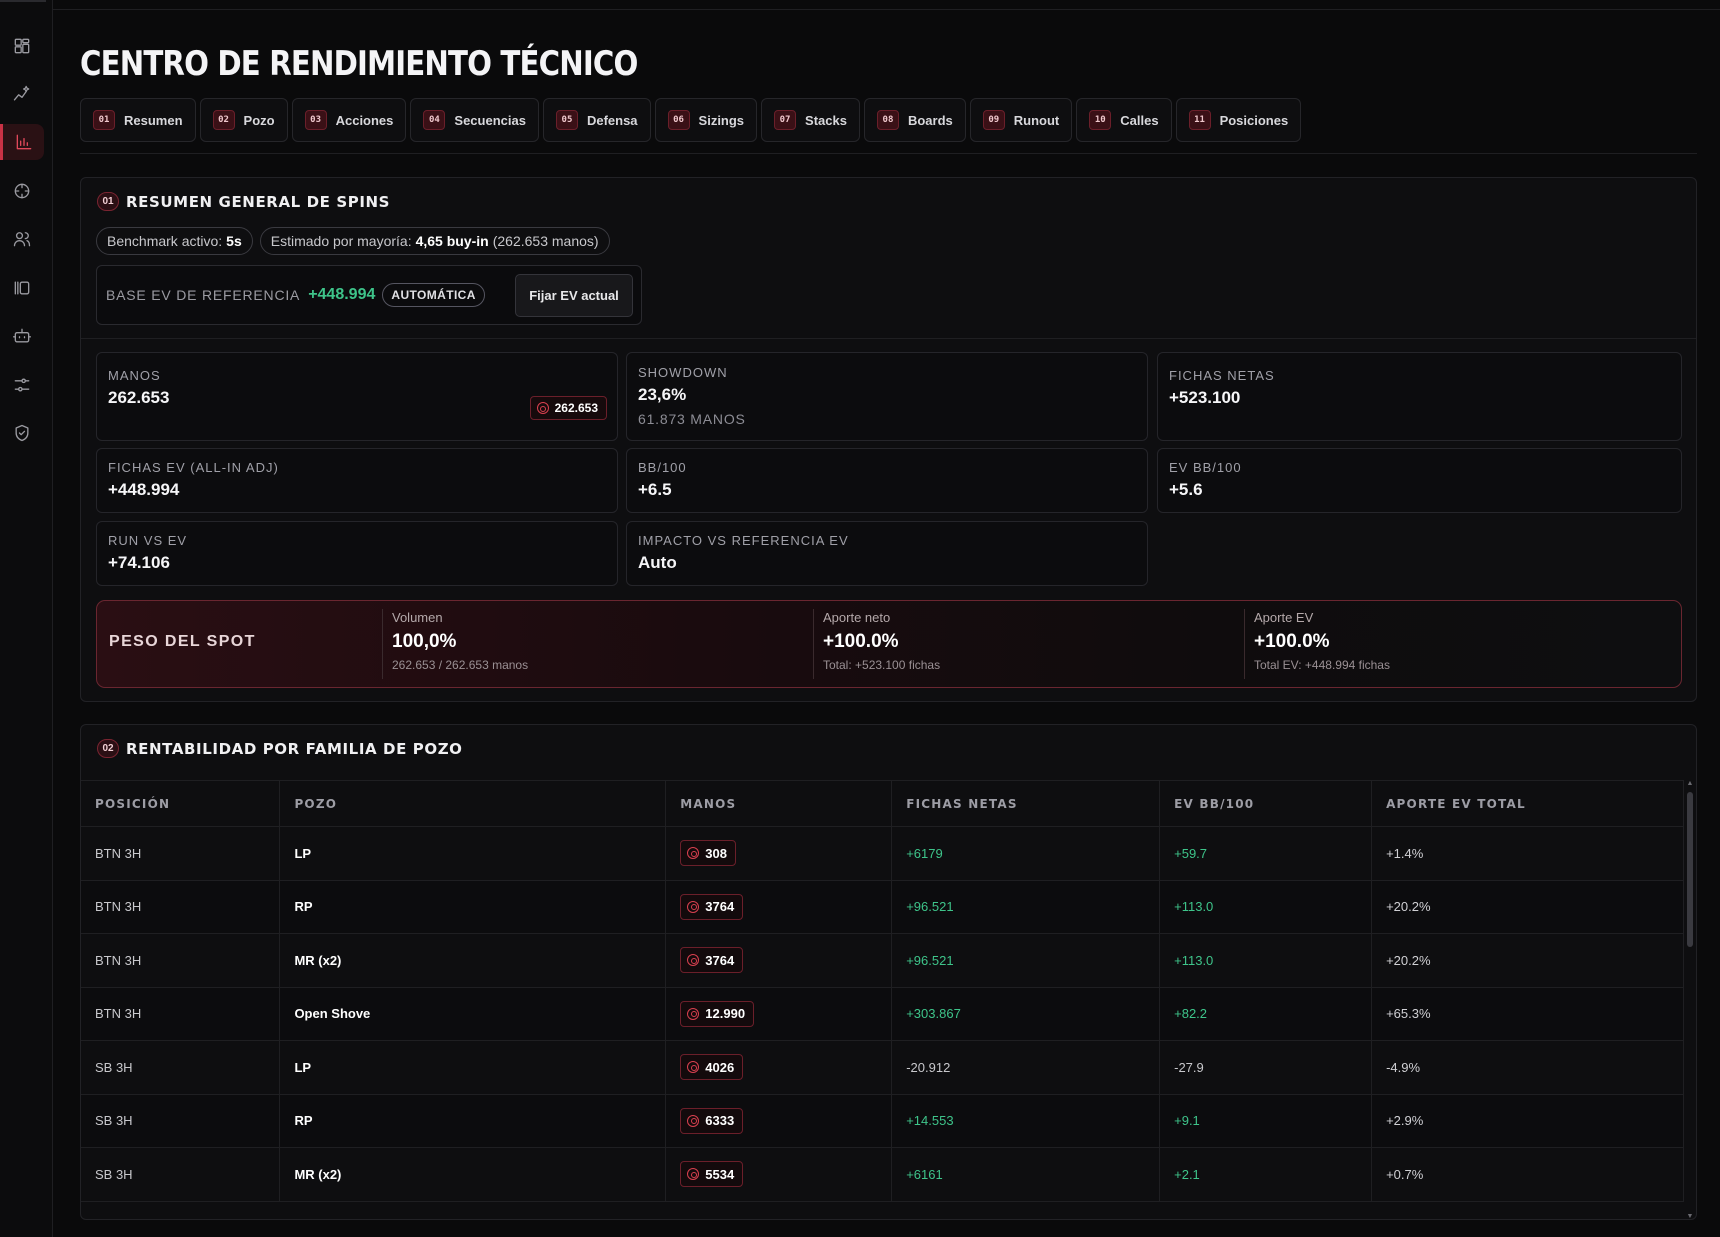  Describe the element at coordinates (692, 419) in the screenshot. I see `stat-sub: 61.873 MANOS` at that location.